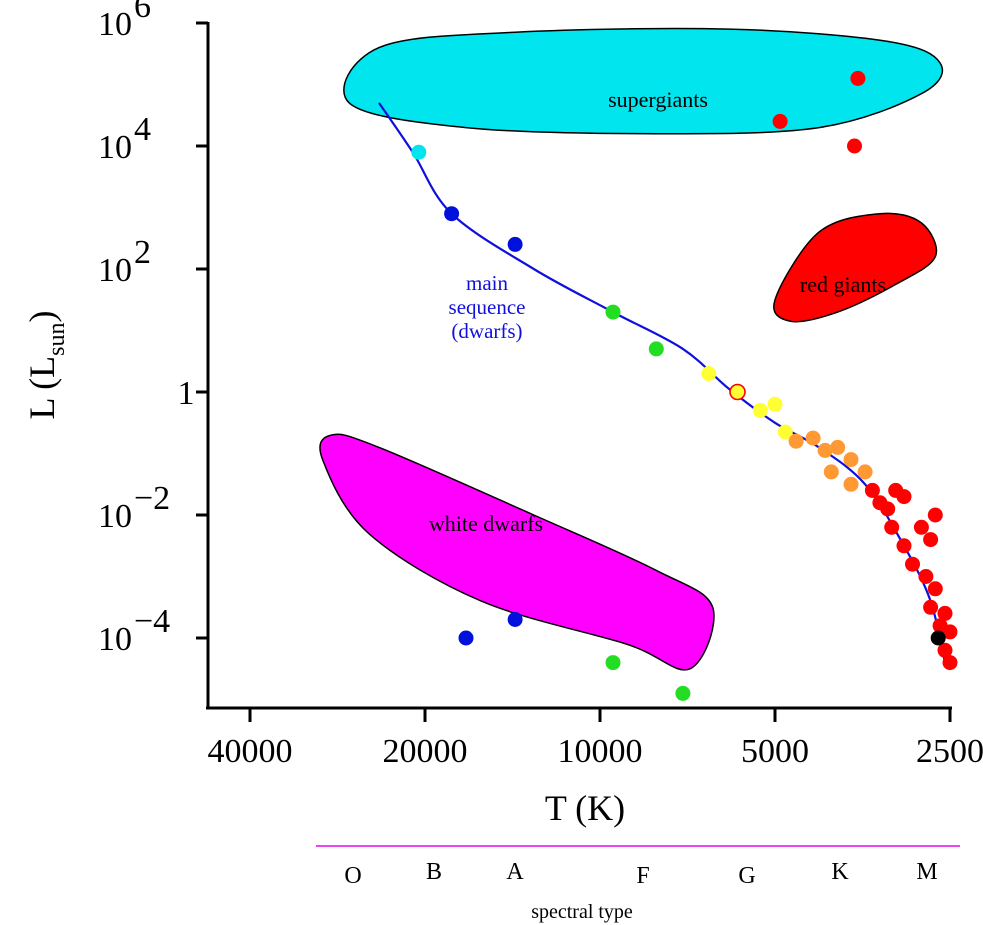 The height and width of the screenshot is (925, 983). What do you see at coordinates (643, 81) in the screenshot?
I see `region-supergiants` at bounding box center [643, 81].